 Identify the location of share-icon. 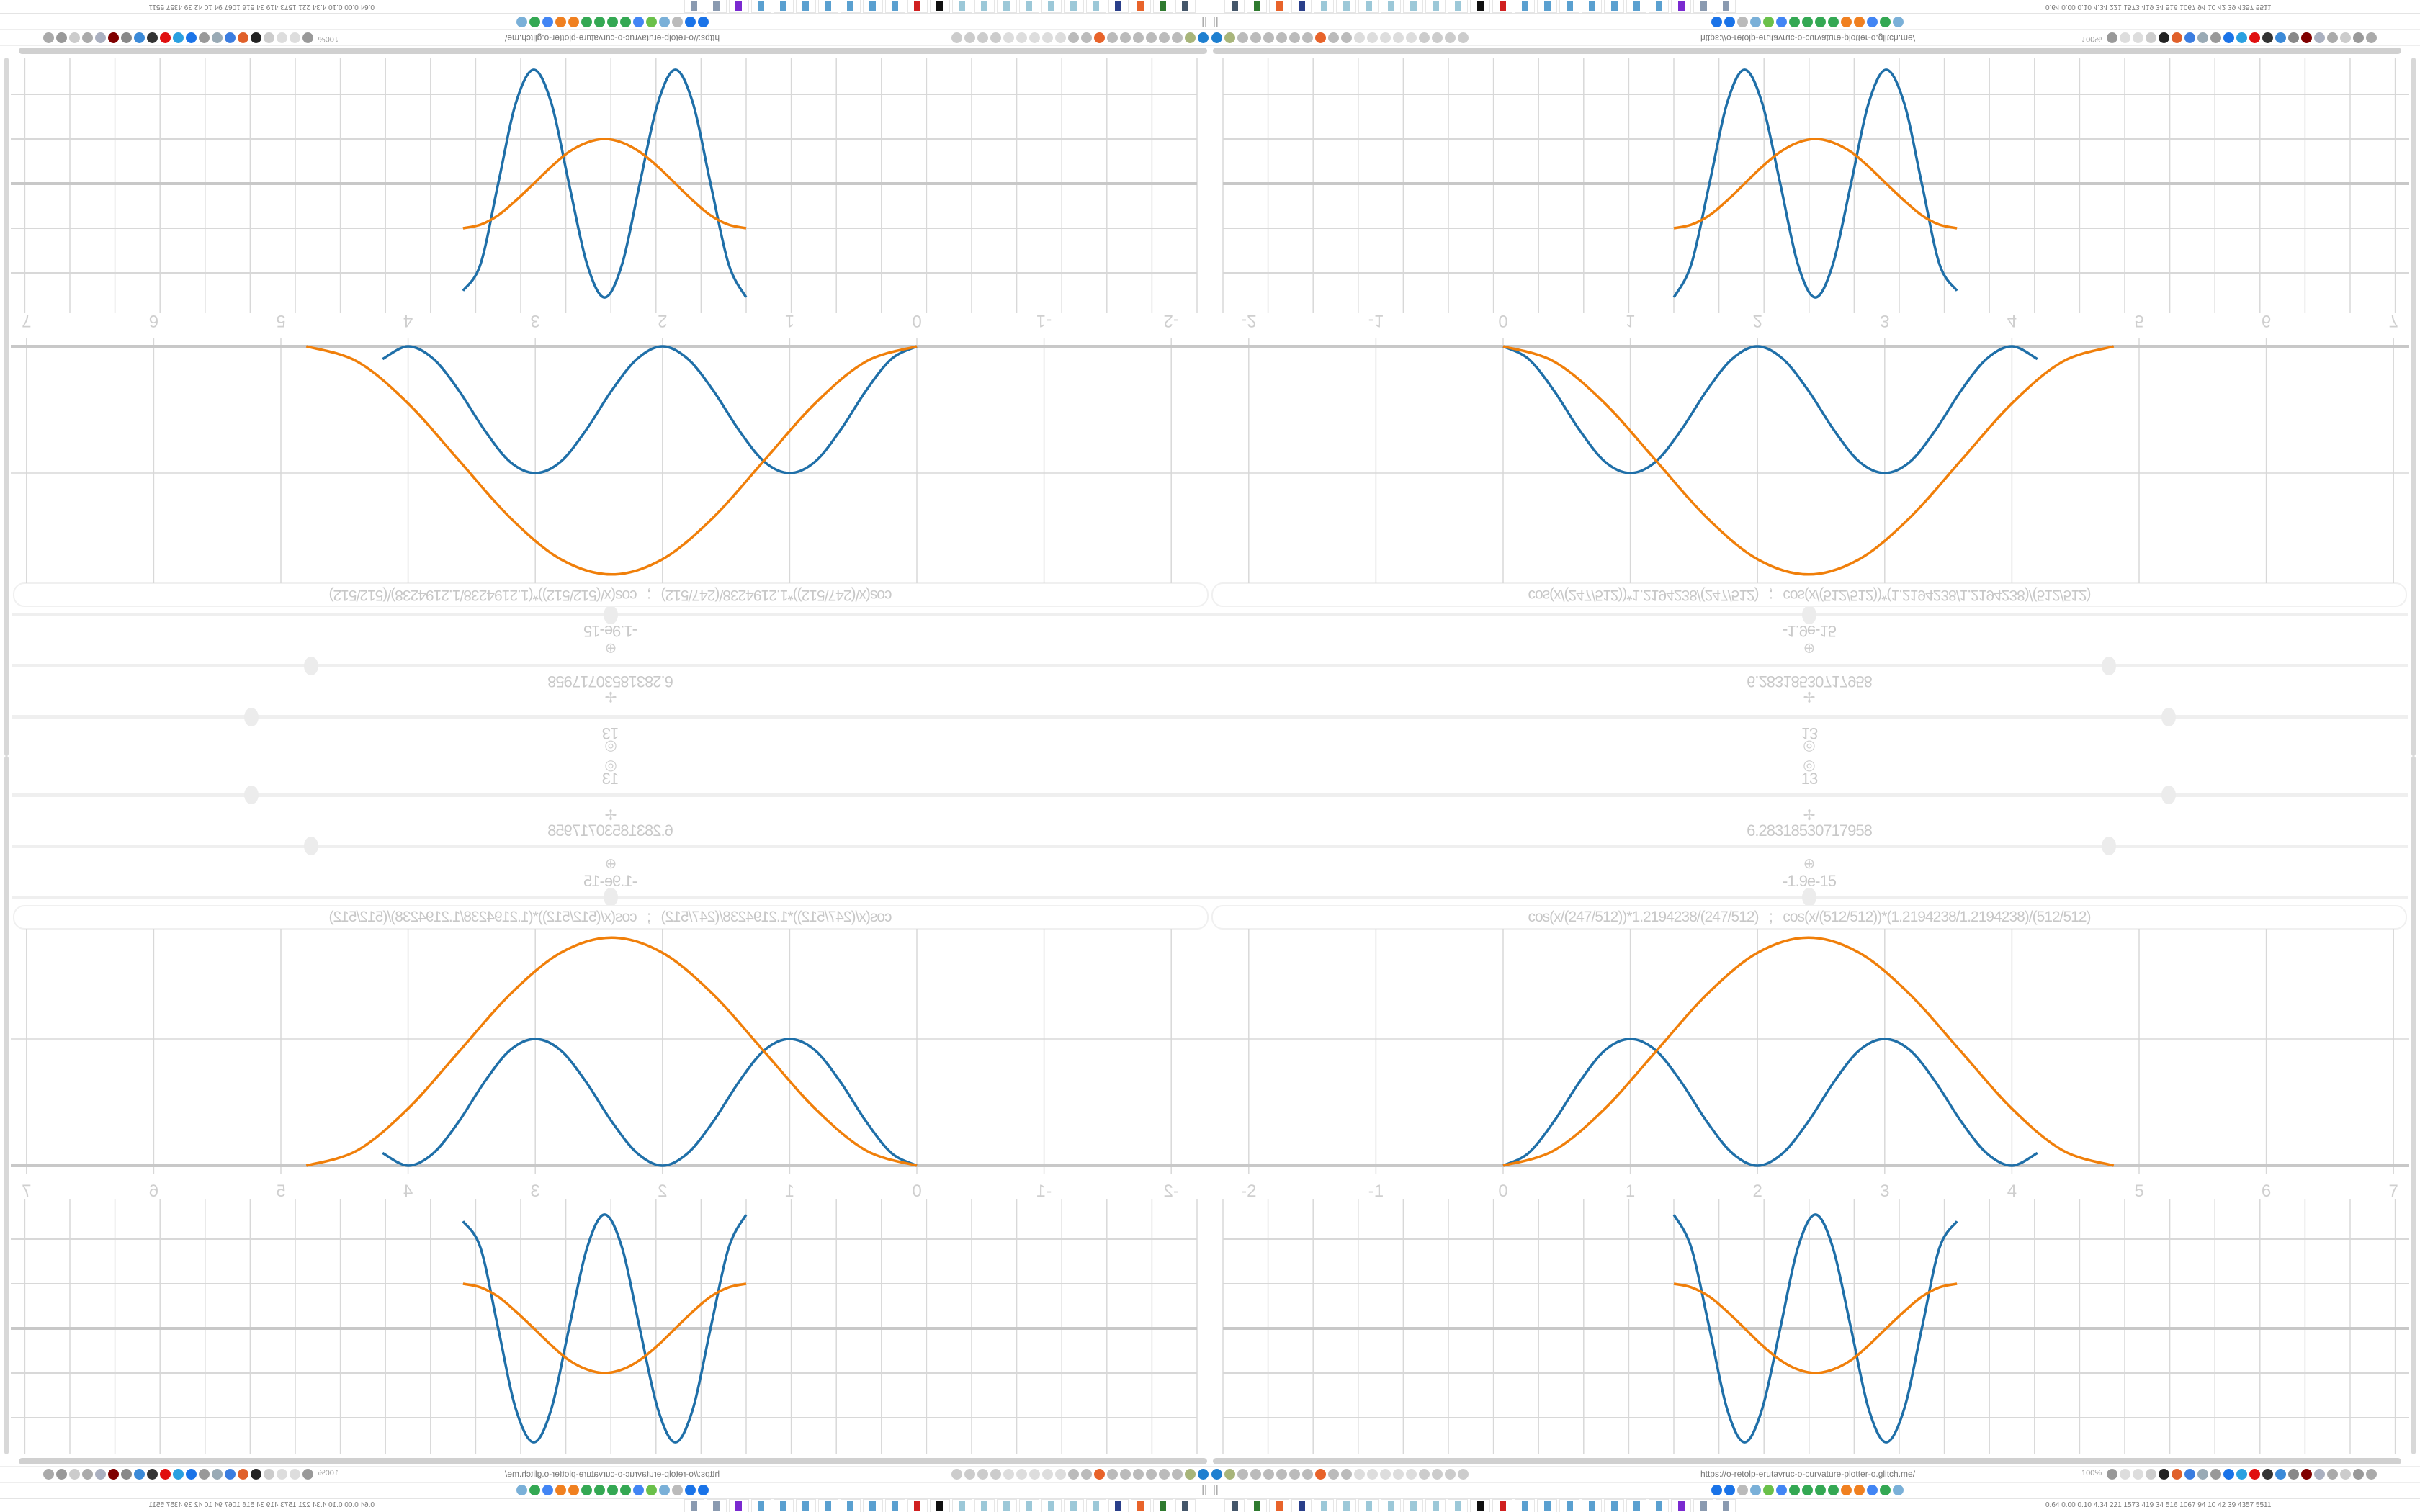
(139, 1474).